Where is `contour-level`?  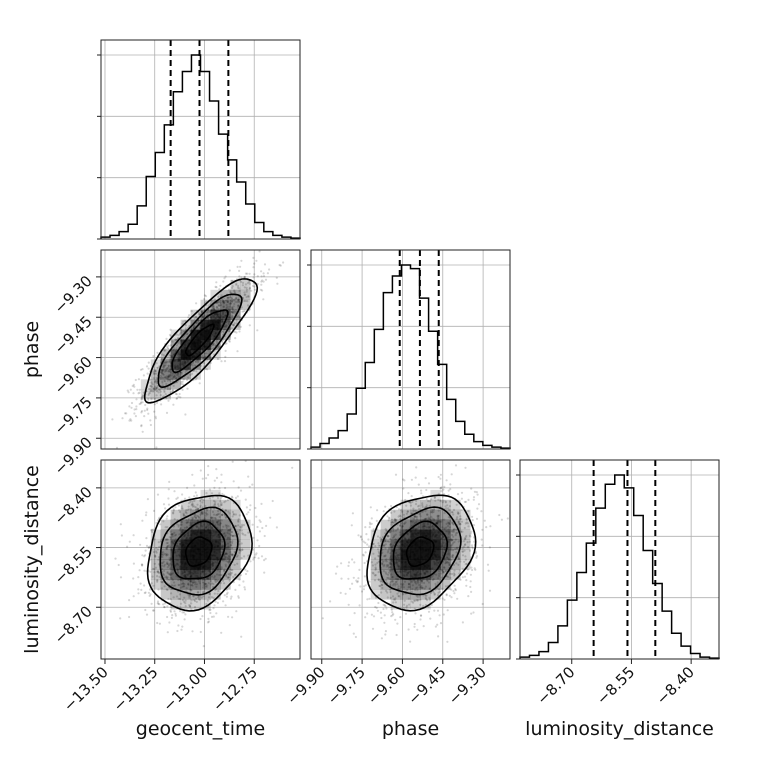 contour-level is located at coordinates (199, 550).